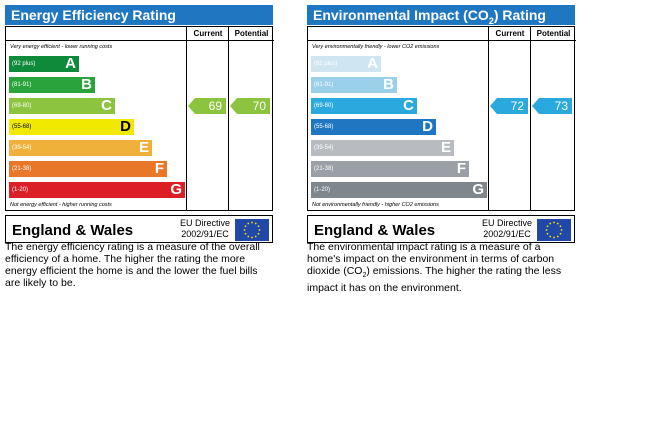 Image resolution: width=656 pixels, height=422 pixels. Describe the element at coordinates (509, 34) in the screenshot. I see `environment-current-header: Current` at that location.